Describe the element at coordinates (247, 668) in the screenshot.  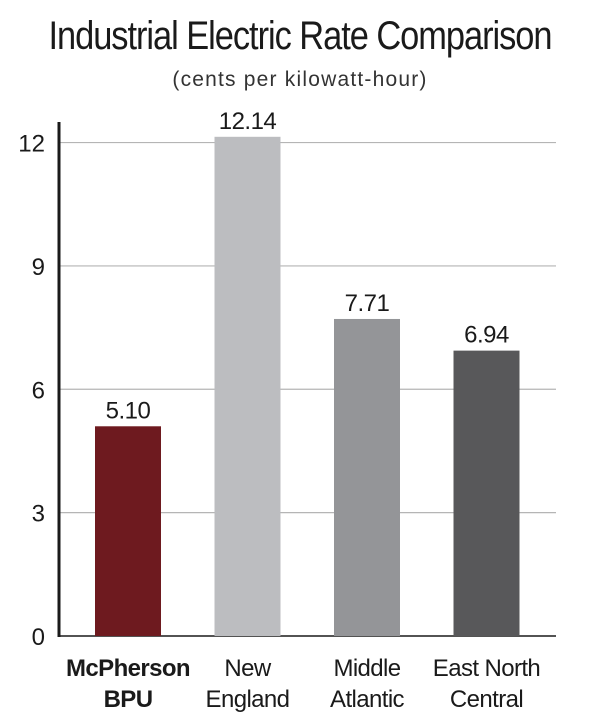
I see `x-tick-label: New` at that location.